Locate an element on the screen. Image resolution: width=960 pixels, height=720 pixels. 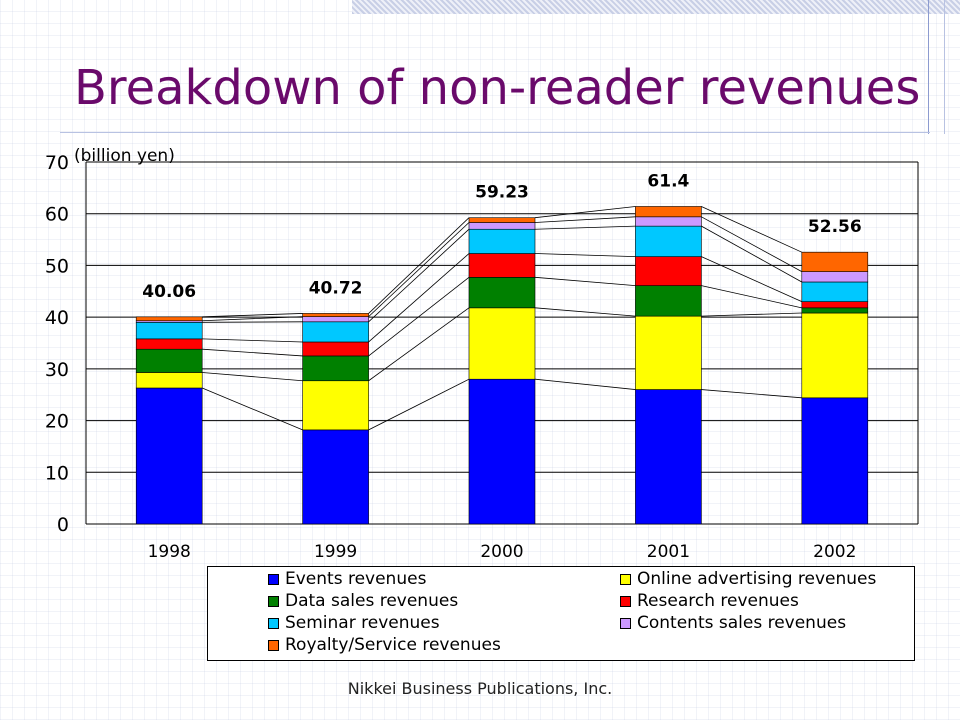
legend-entry: Data sales revenues is located at coordinates (363, 601).